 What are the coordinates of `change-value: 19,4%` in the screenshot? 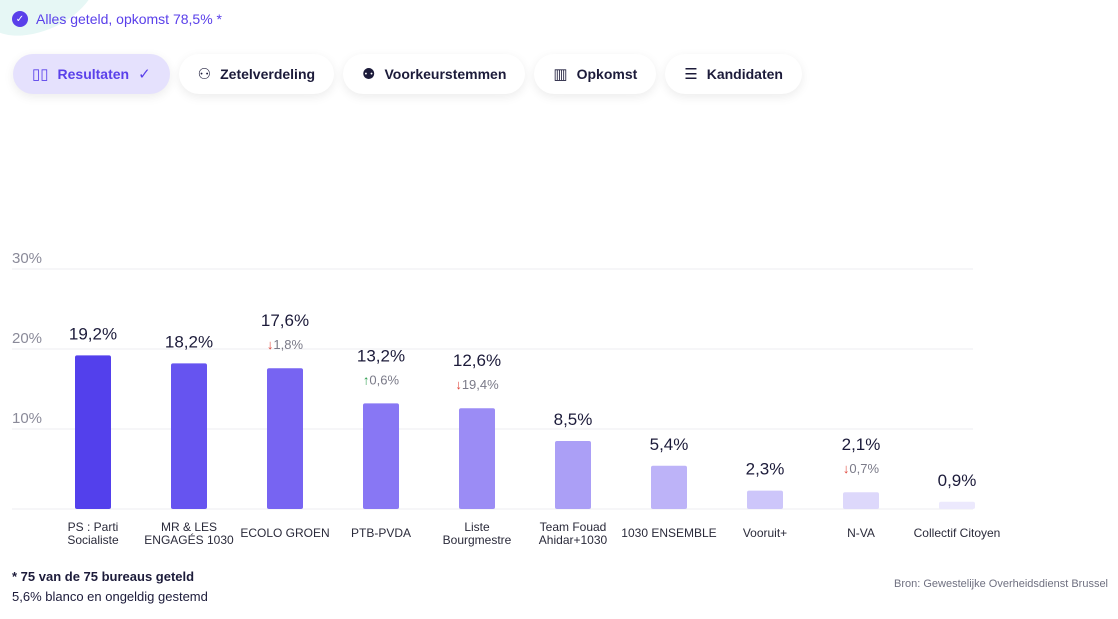 It's located at (480, 384).